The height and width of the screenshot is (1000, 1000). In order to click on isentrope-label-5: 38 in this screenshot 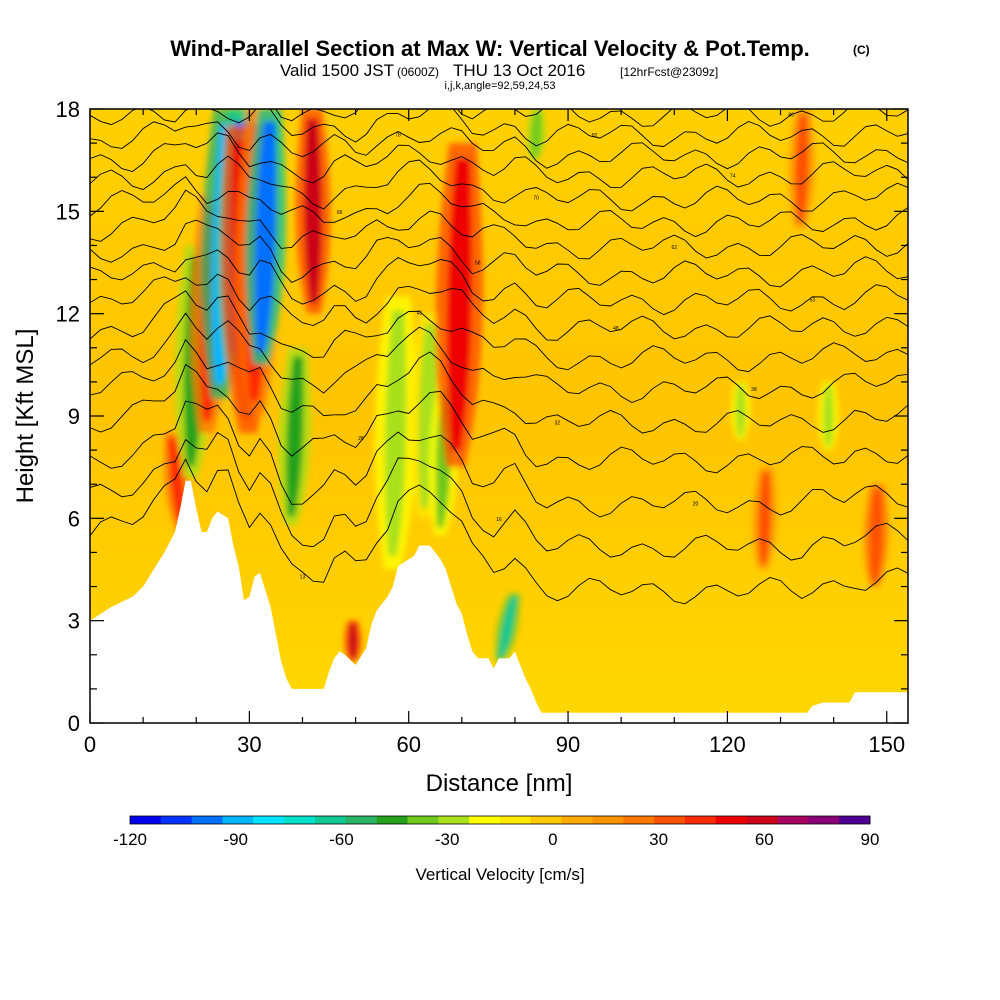, I will do `click(754, 390)`.